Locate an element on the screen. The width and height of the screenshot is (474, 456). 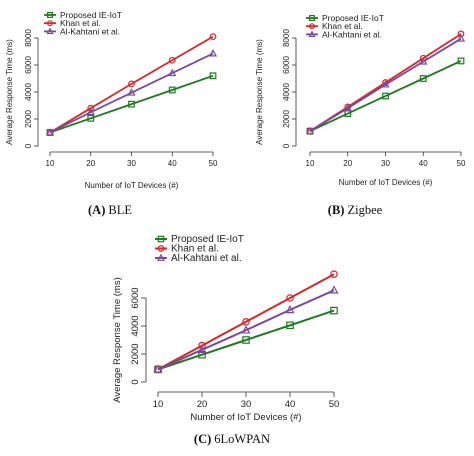
caption-6lowpan: (C) 6LoWPAN is located at coordinates (232, 439).